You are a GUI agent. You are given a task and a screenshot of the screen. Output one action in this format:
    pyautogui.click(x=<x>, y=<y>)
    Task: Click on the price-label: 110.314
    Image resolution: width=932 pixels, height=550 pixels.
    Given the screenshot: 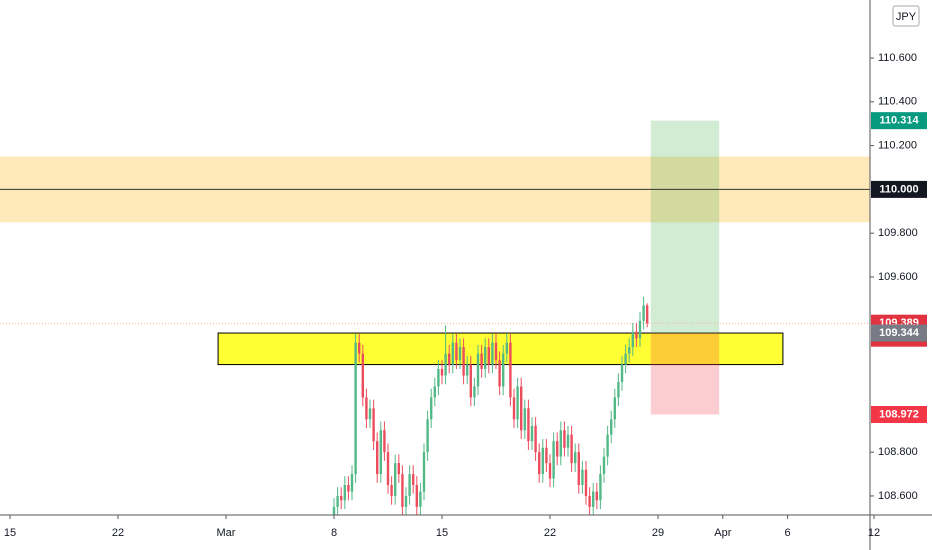 What is the action you would take?
    pyautogui.click(x=899, y=121)
    